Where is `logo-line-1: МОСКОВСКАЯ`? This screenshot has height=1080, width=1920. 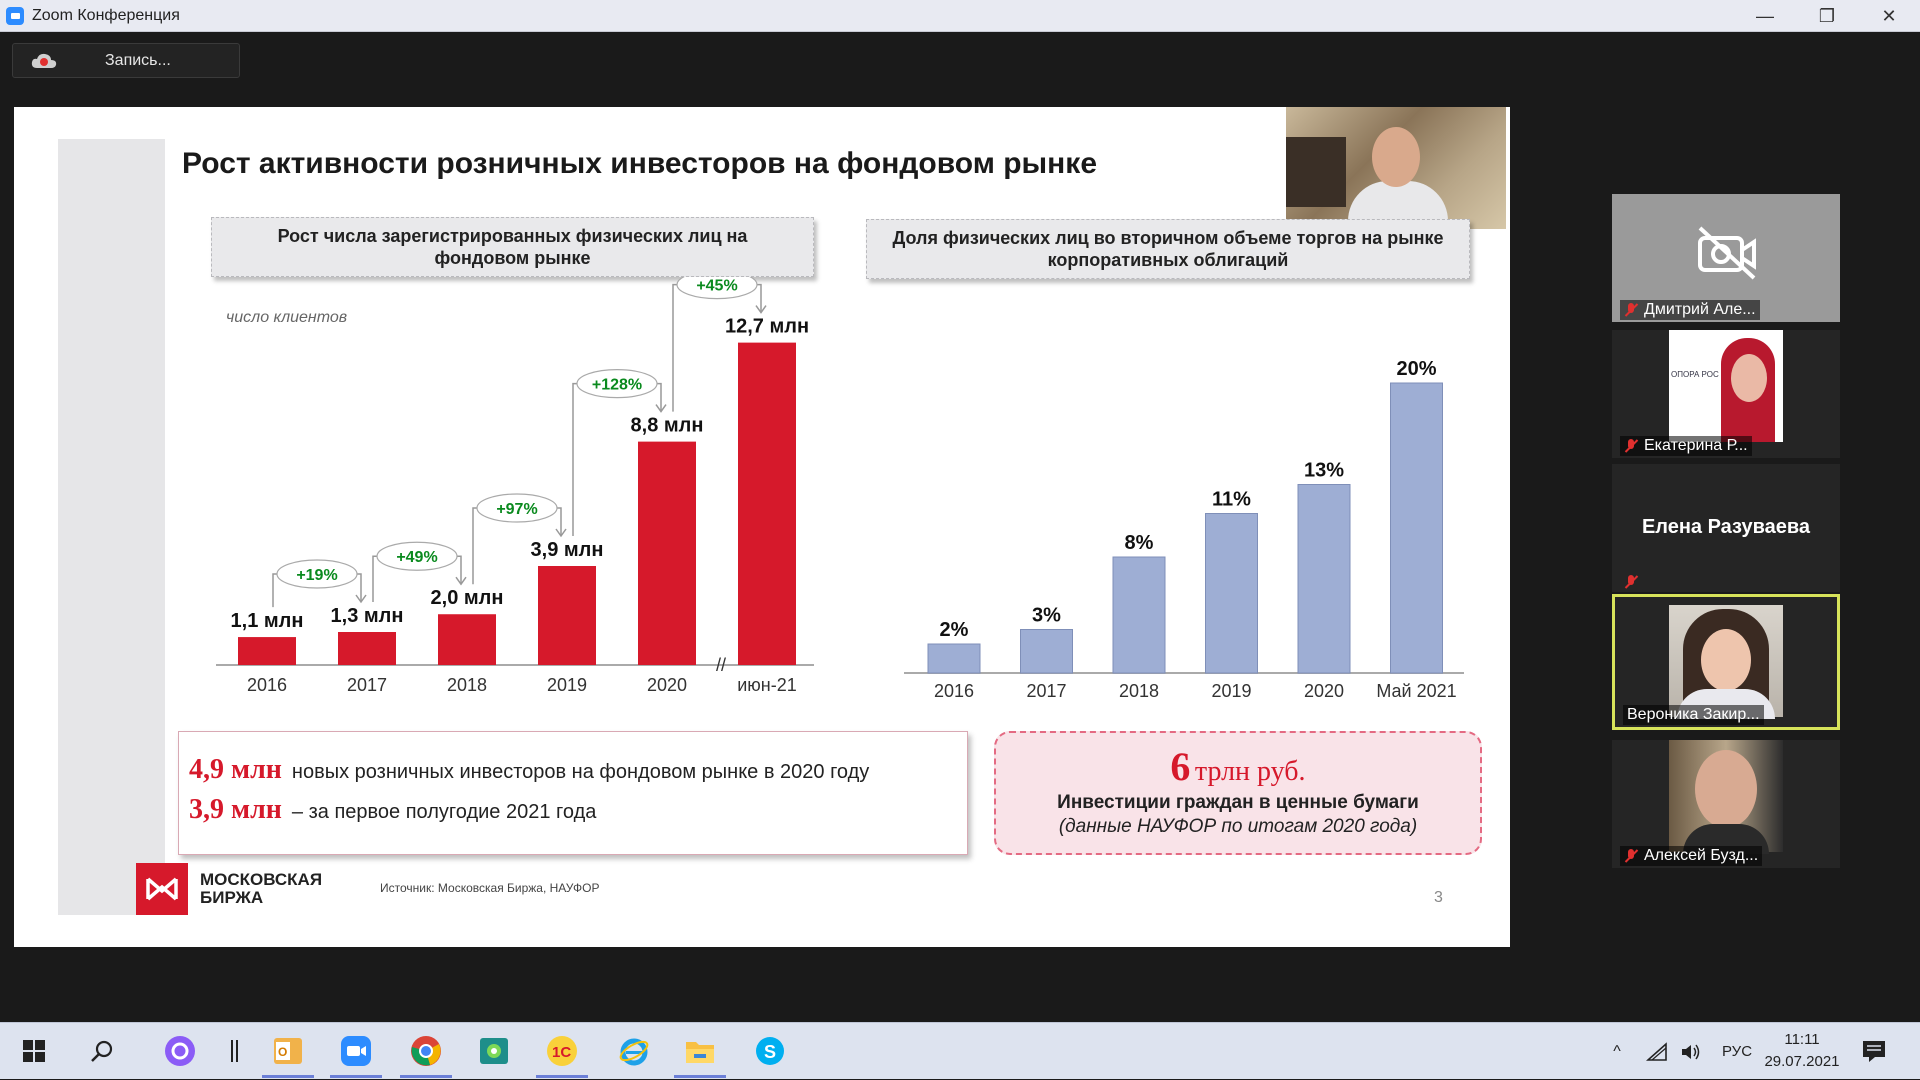
logo-line-1: МОСКОВСКАЯ is located at coordinates (261, 879).